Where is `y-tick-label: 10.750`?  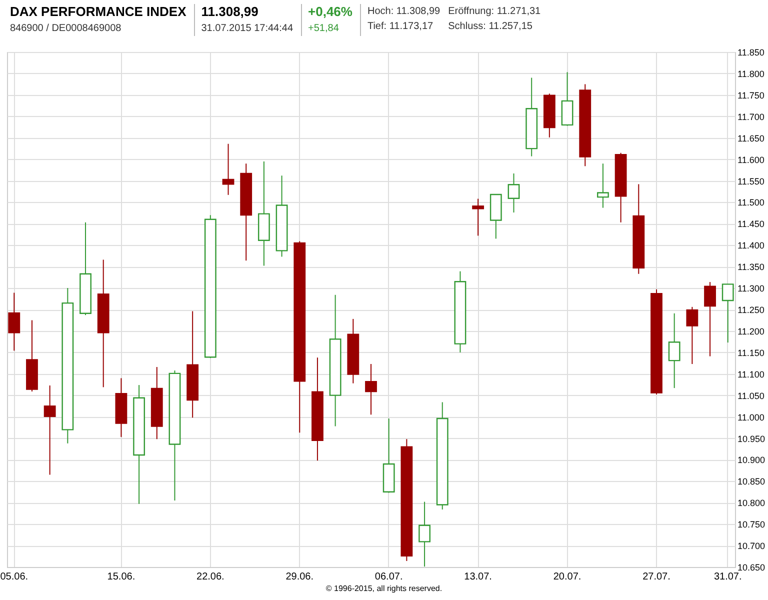 y-tick-label: 10.750 is located at coordinates (752, 525).